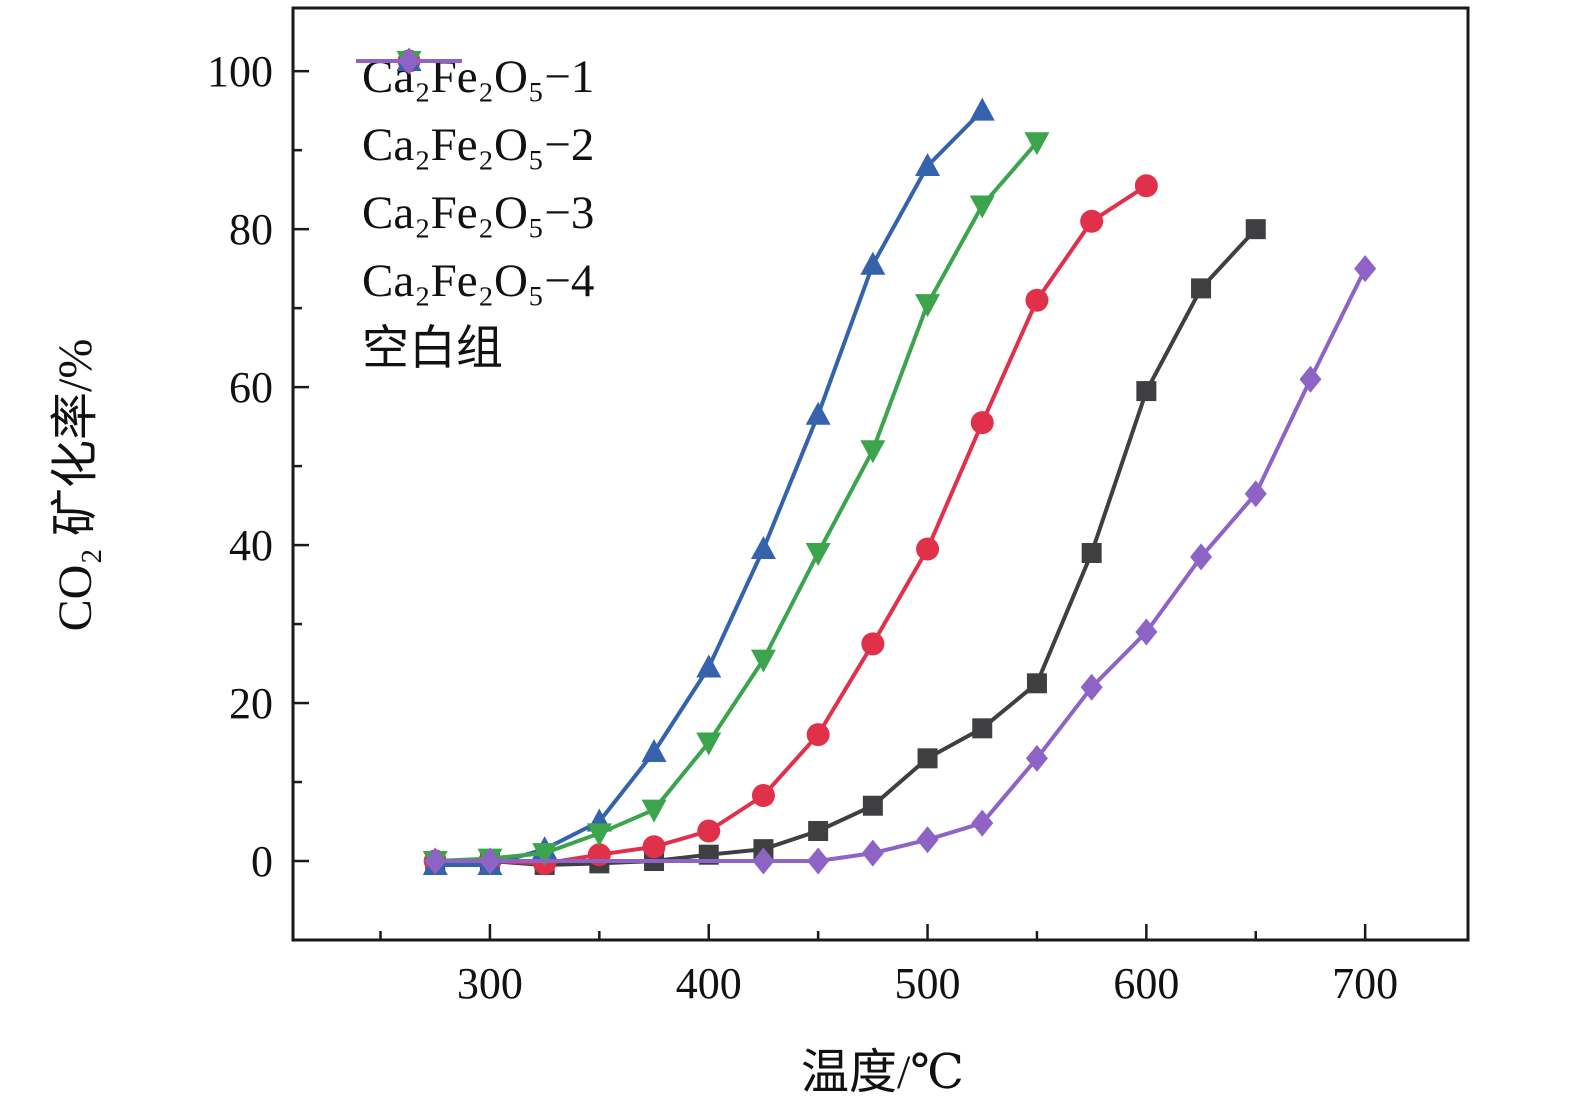 The image size is (1575, 1103). Describe the element at coordinates (432, 348) in the screenshot. I see `legend-label: 空白组` at that location.